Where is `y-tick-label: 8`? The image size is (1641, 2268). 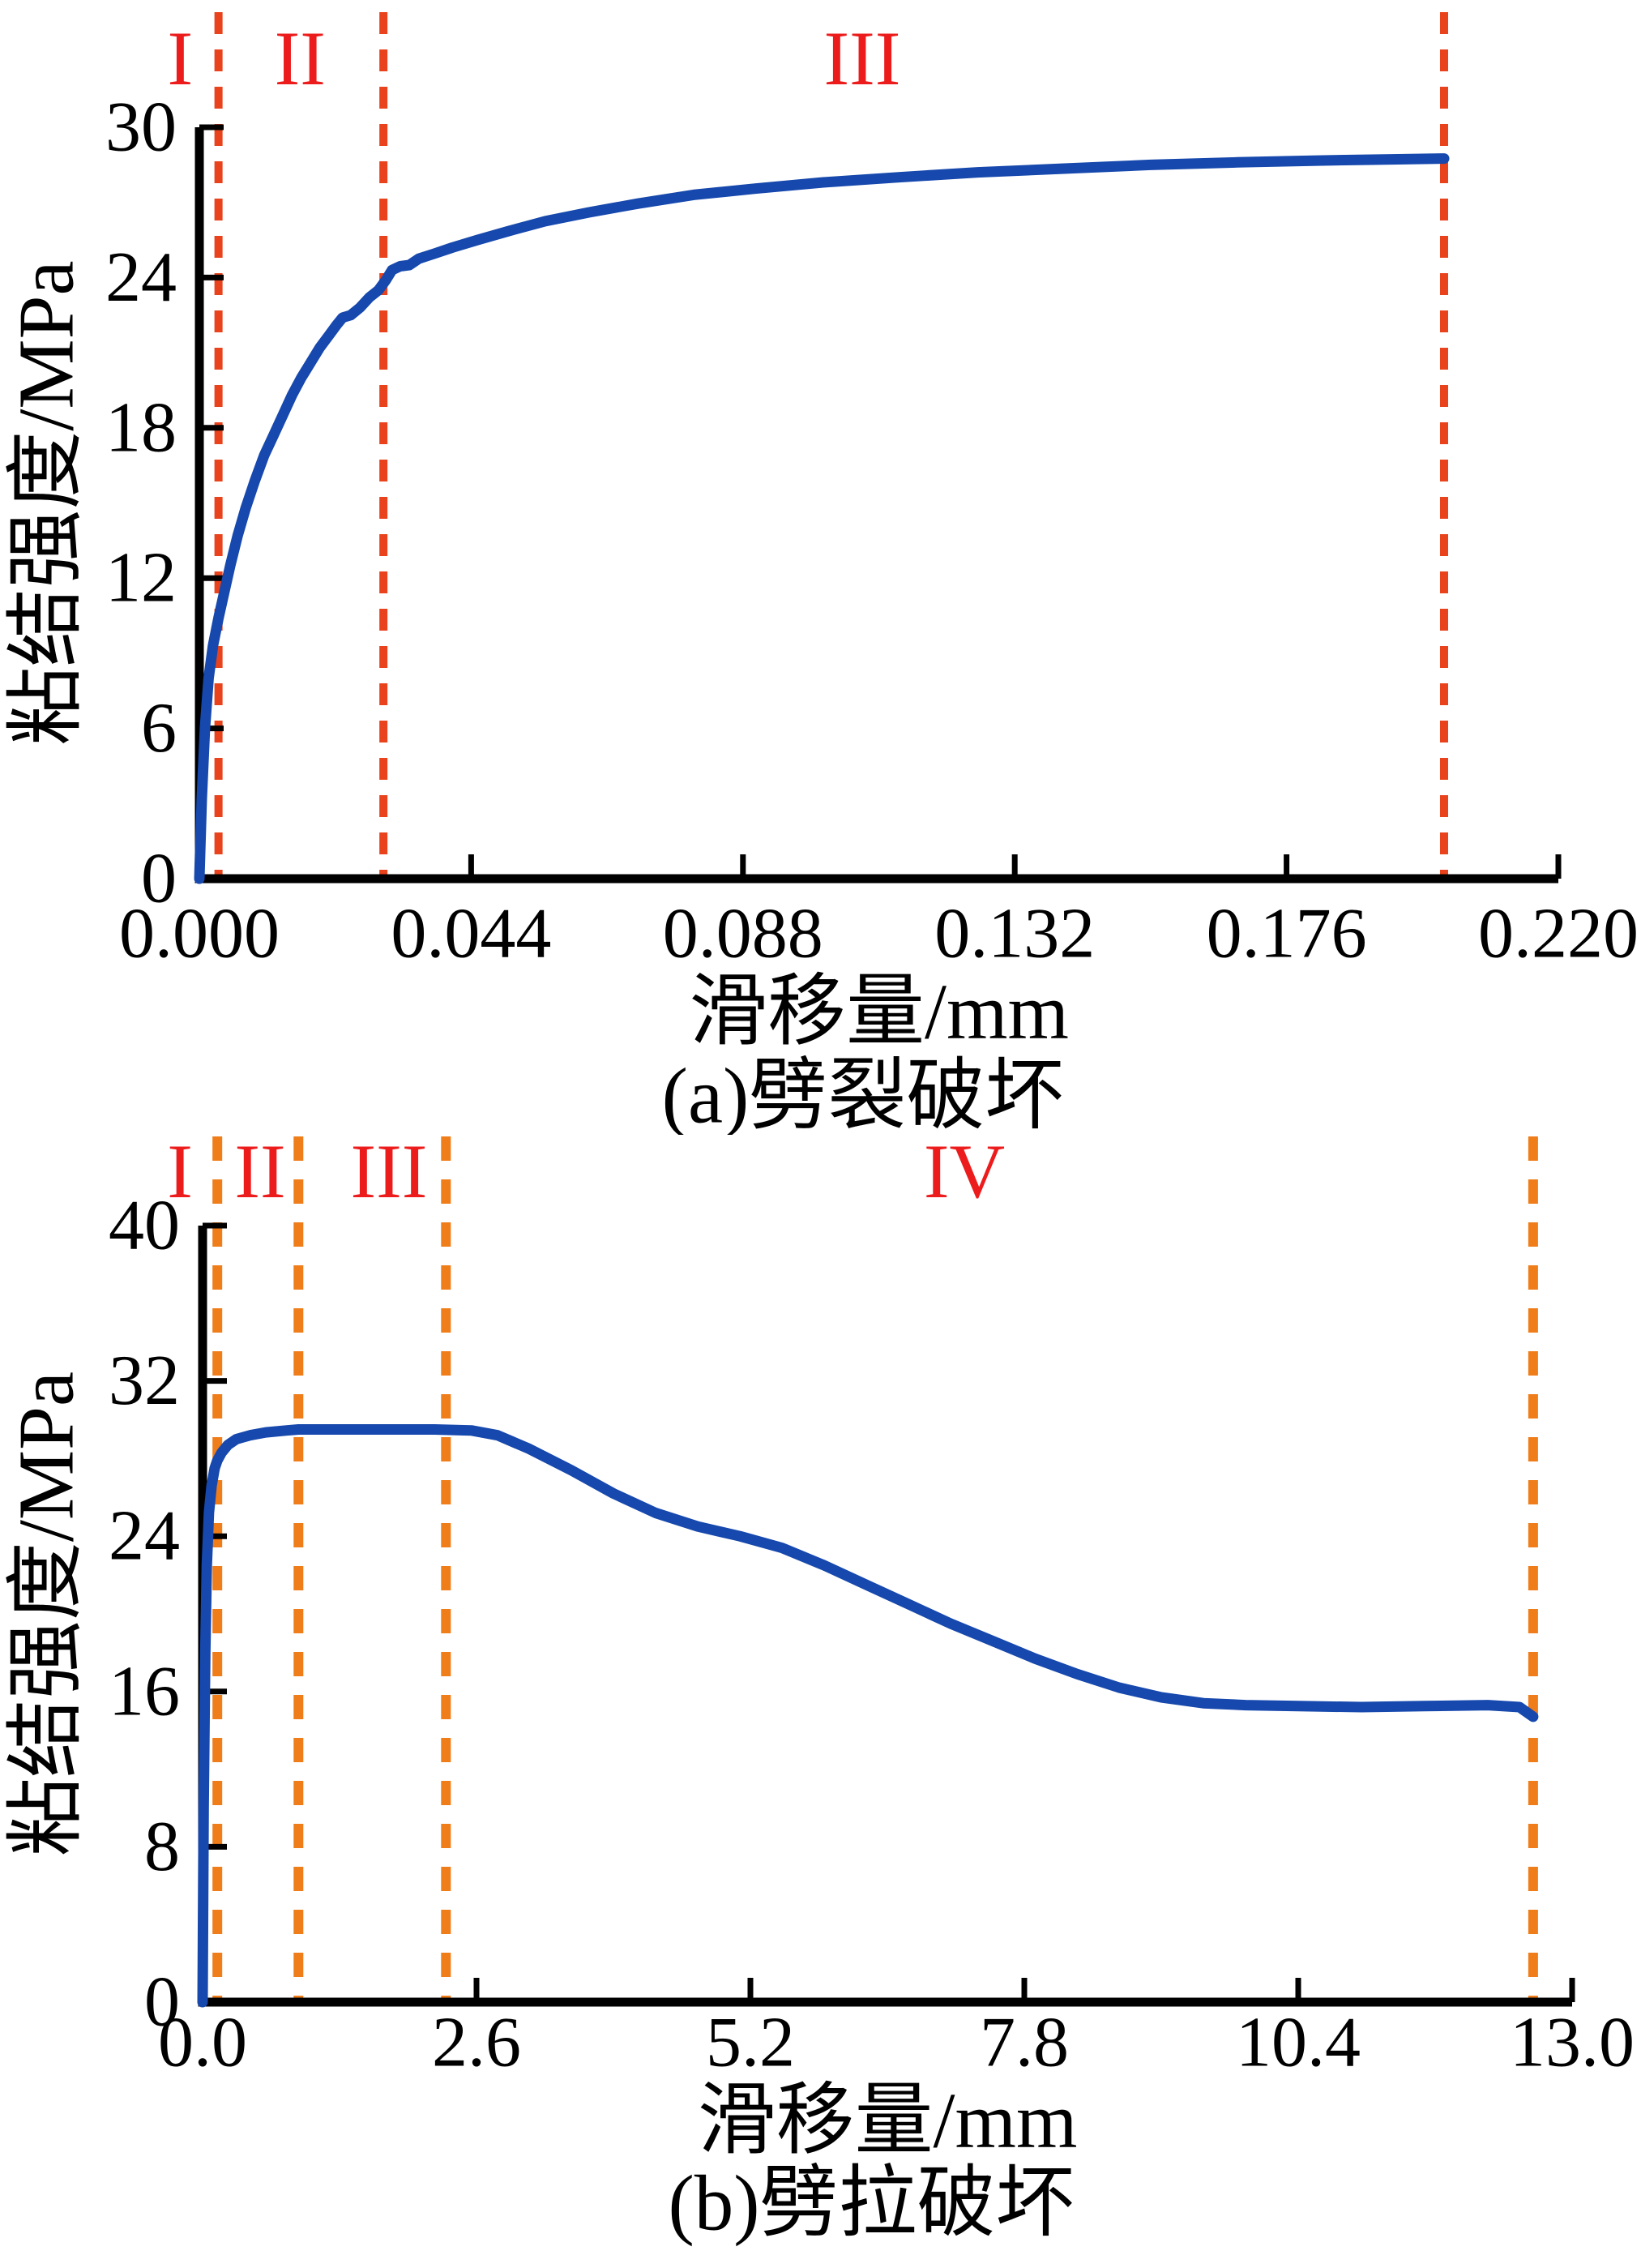 y-tick-label: 8 is located at coordinates (162, 1847).